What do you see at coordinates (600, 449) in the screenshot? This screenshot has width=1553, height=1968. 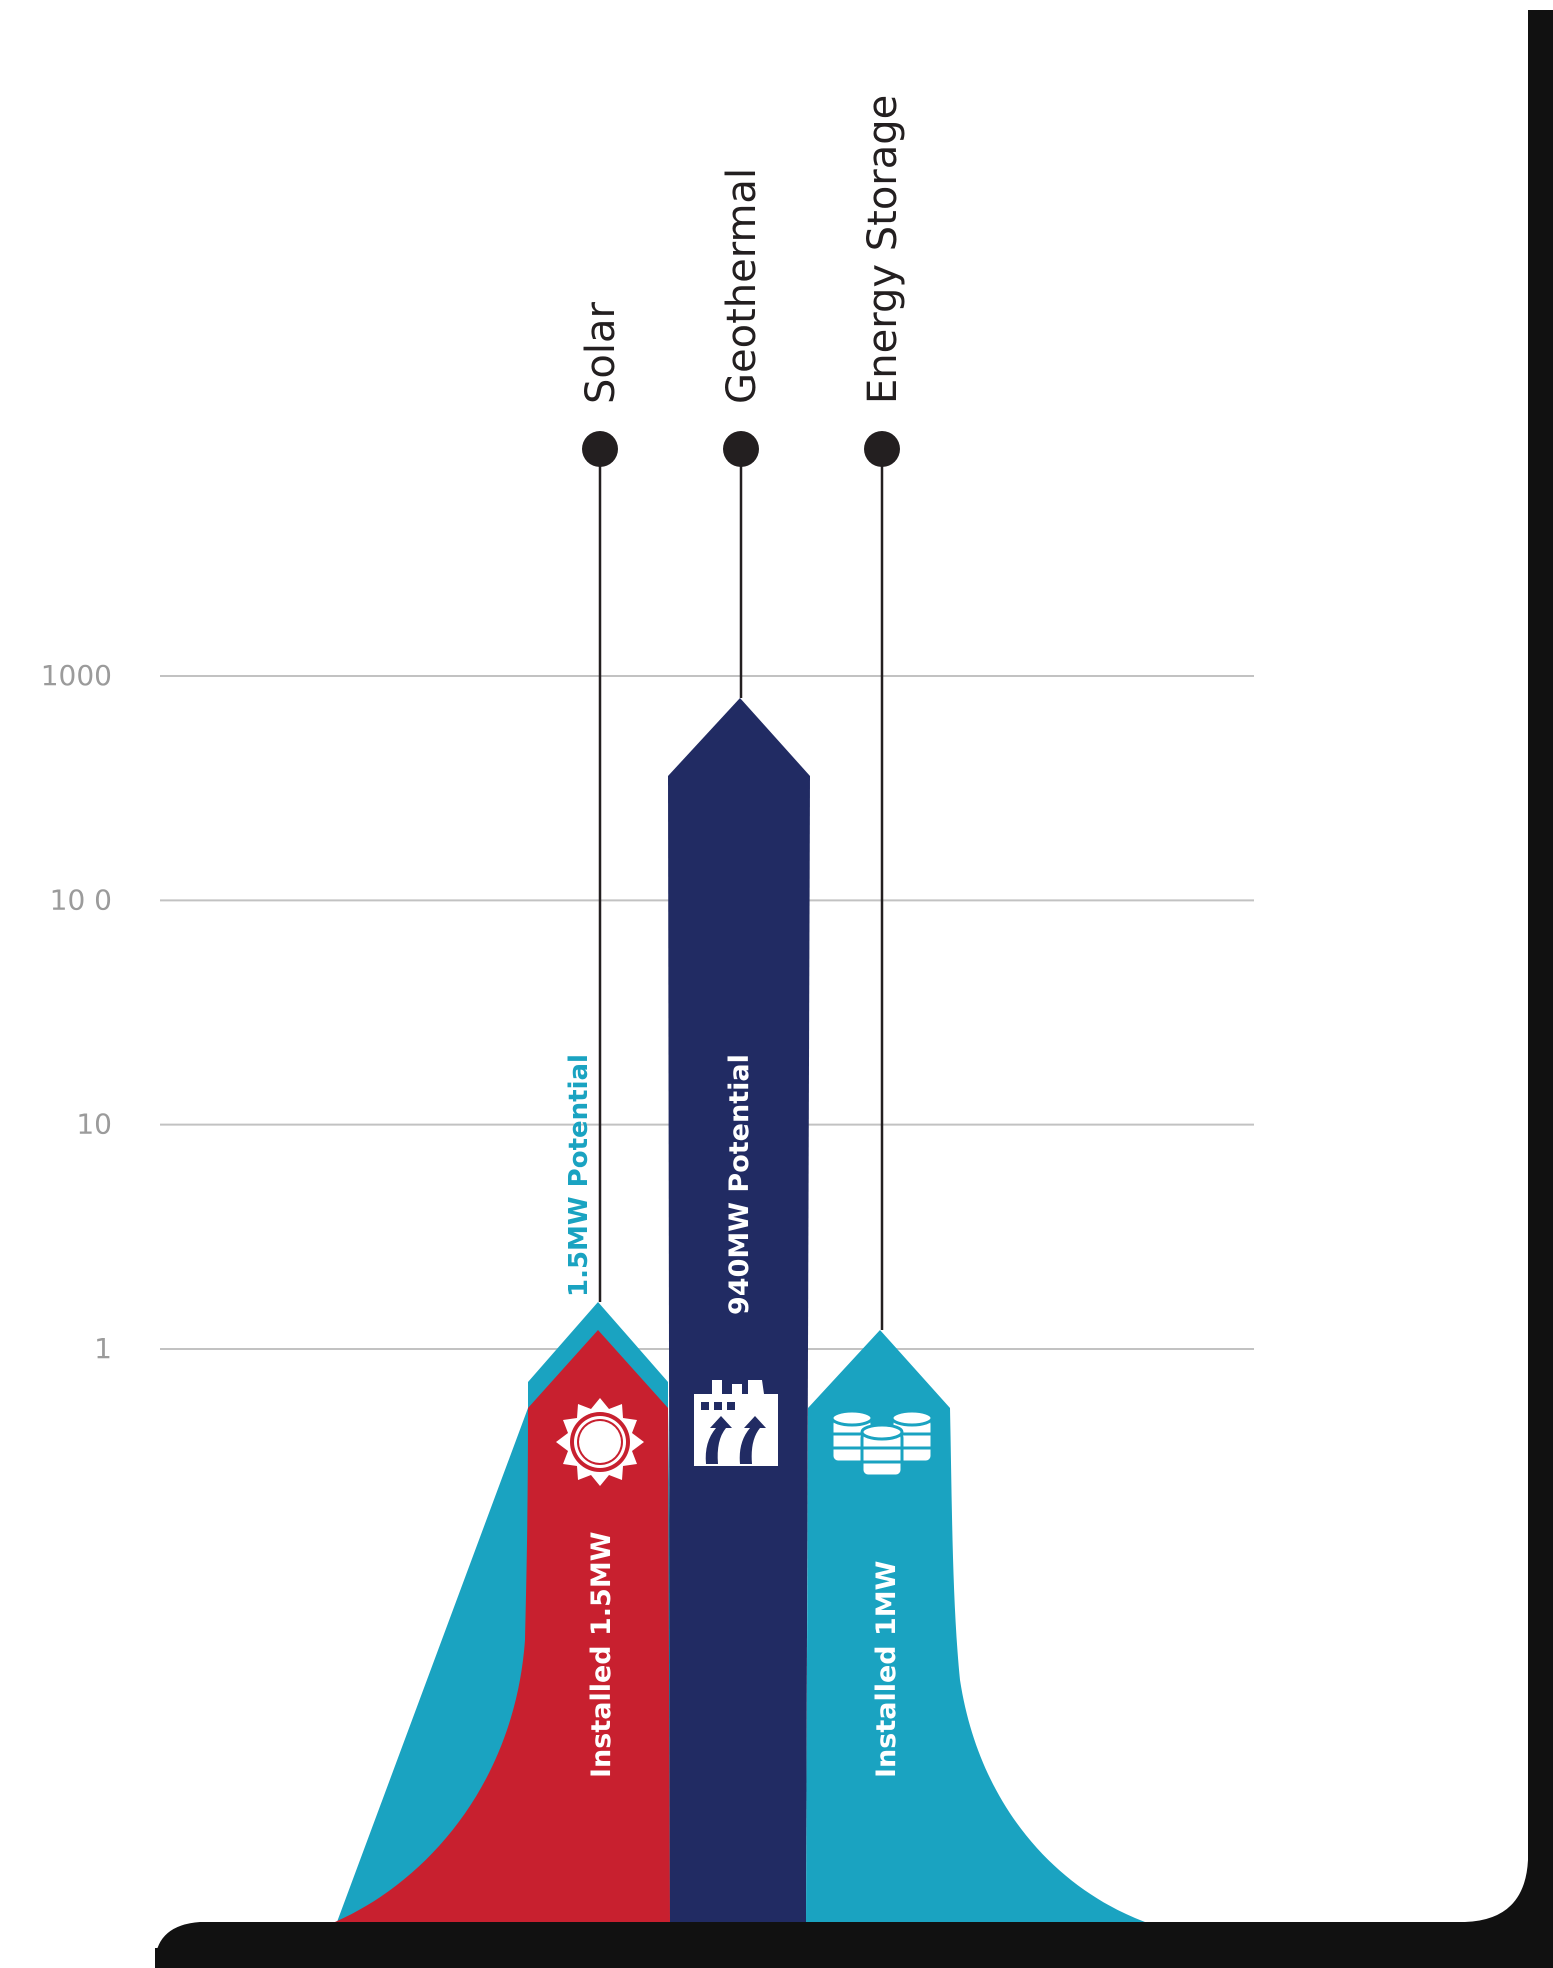 I see `solar-marker-dot` at bounding box center [600, 449].